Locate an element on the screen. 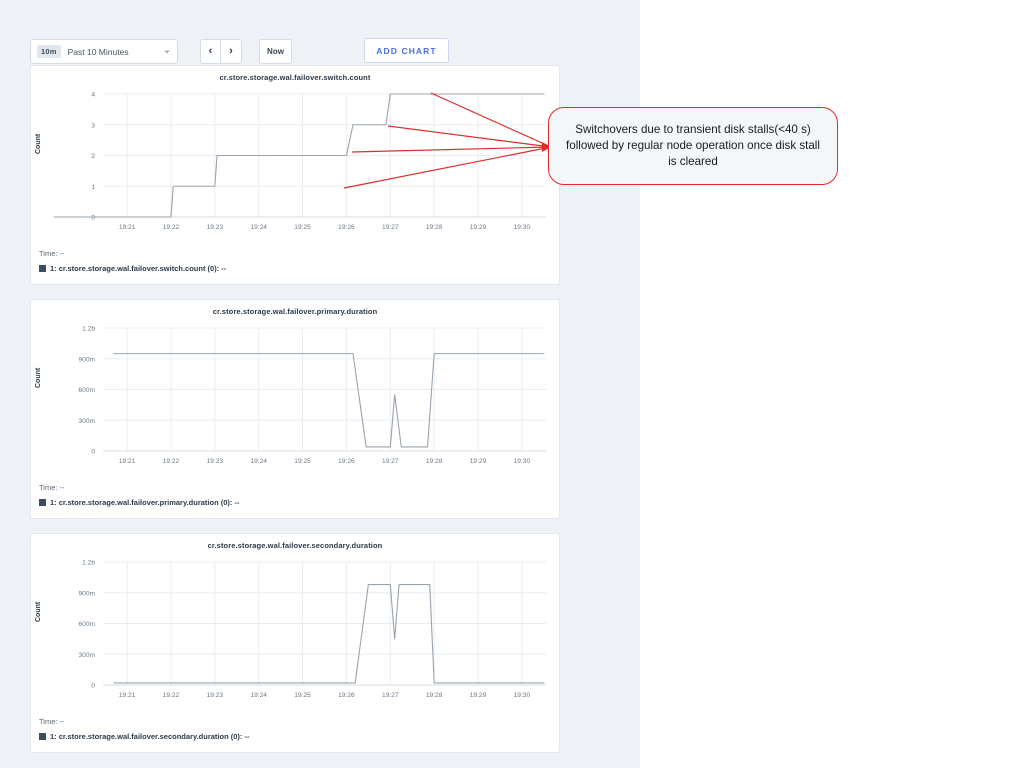 The image size is (1024, 768). add-chart-button: ADD CHART is located at coordinates (406, 50).